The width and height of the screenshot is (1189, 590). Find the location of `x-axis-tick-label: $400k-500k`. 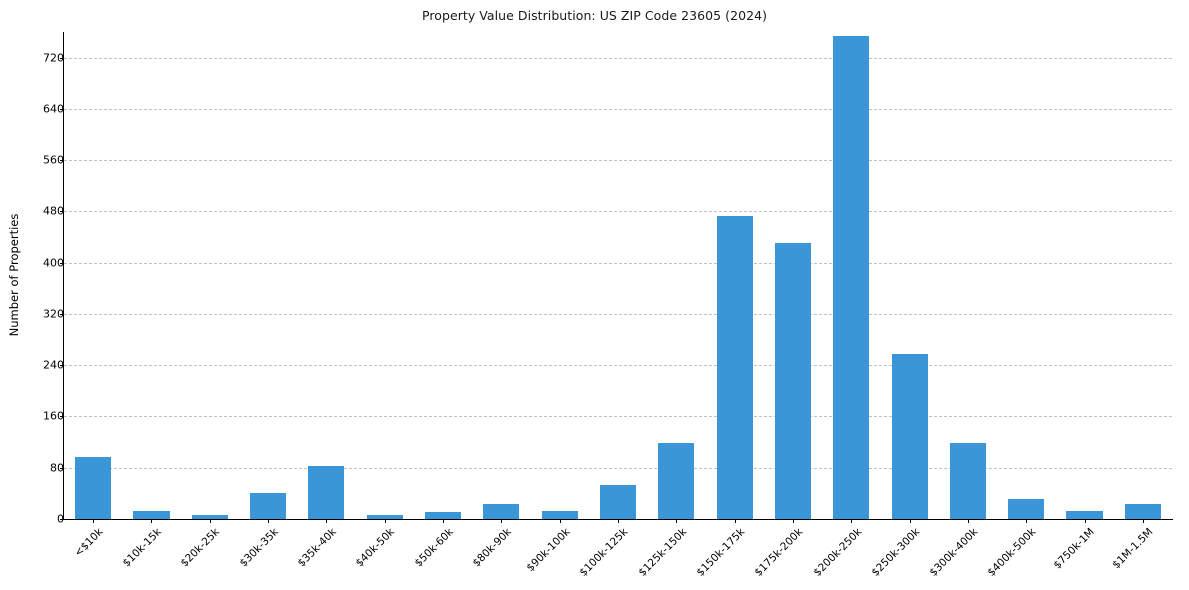

x-axis-tick-label: $400k-500k is located at coordinates (1012, 552).